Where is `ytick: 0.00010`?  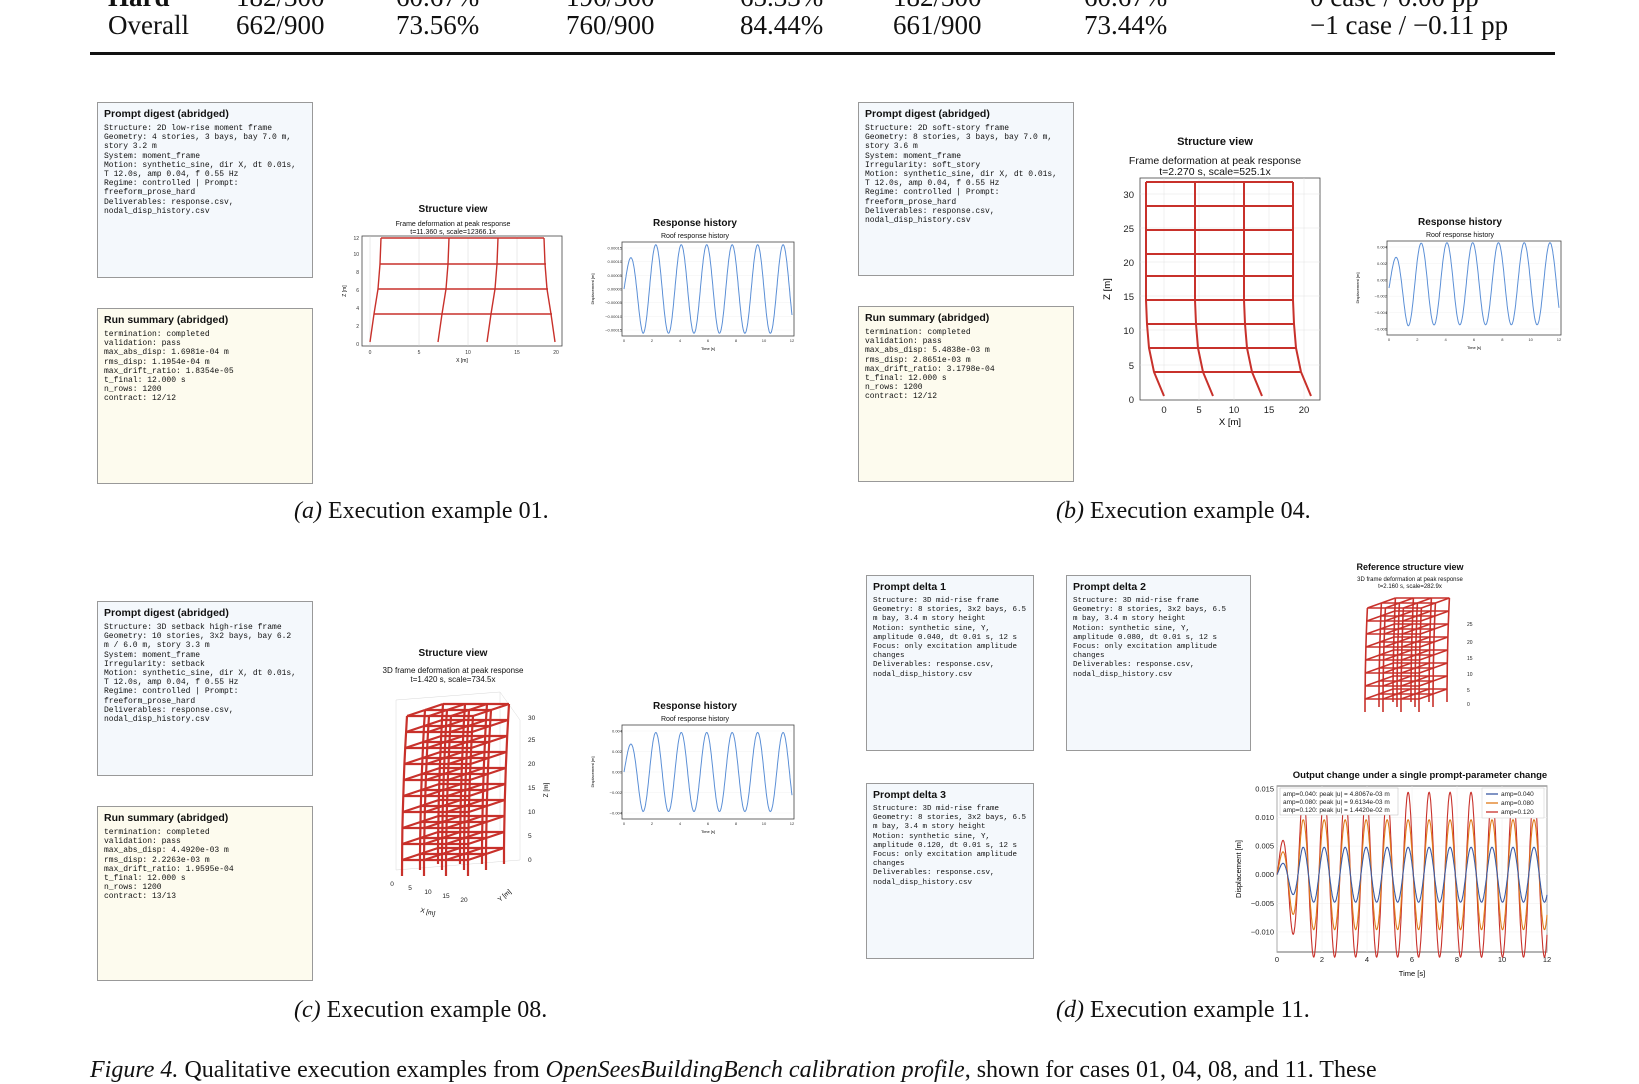 ytick: 0.00010 is located at coordinates (615, 261).